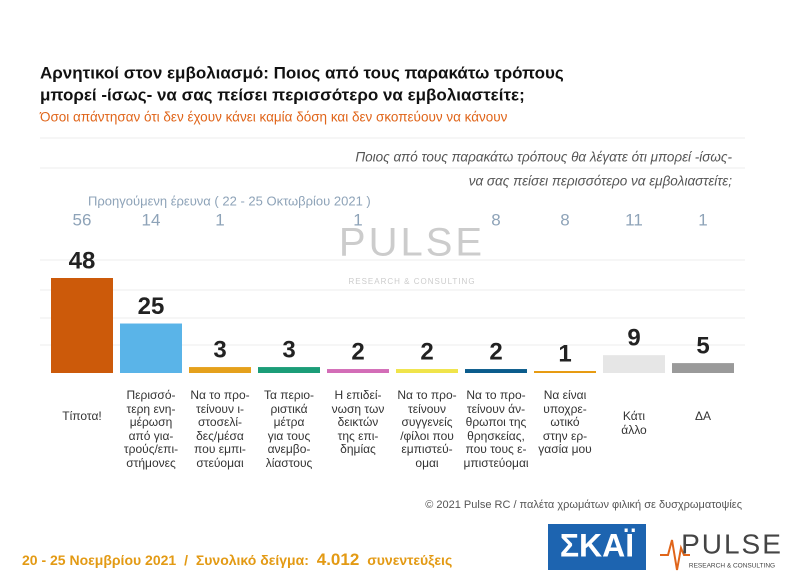 This screenshot has width=786, height=584. What do you see at coordinates (409, 560) in the screenshot?
I see `footer-interviews: συνεντεύξεις` at bounding box center [409, 560].